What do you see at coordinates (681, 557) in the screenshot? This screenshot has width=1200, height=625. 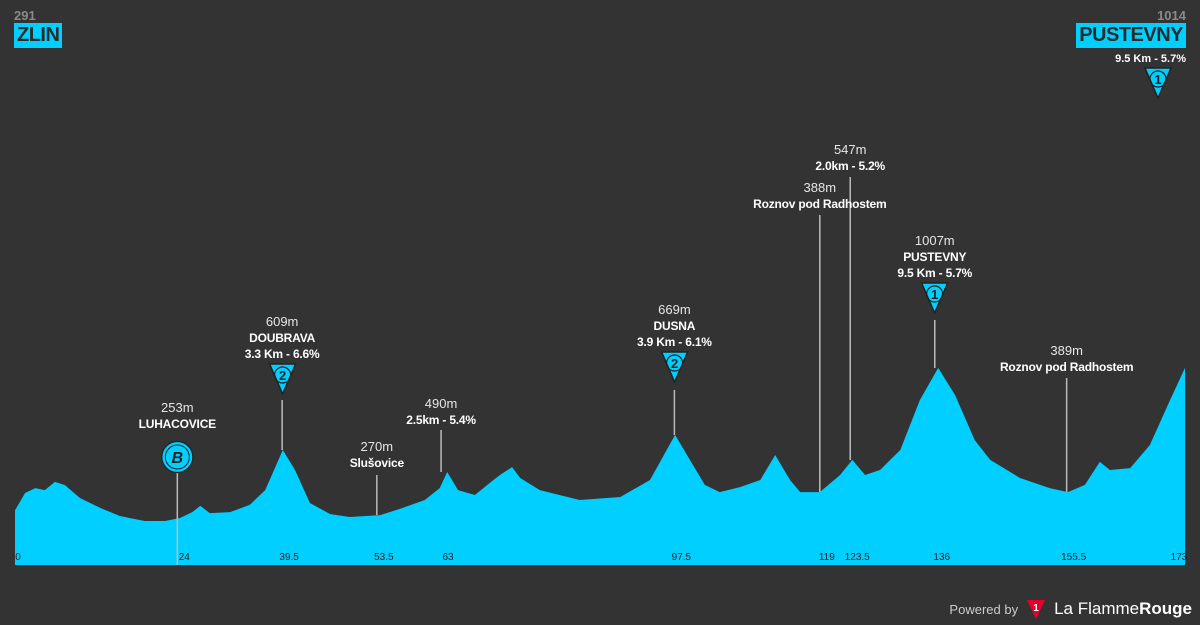 I see `km-tick-label: 97.5` at bounding box center [681, 557].